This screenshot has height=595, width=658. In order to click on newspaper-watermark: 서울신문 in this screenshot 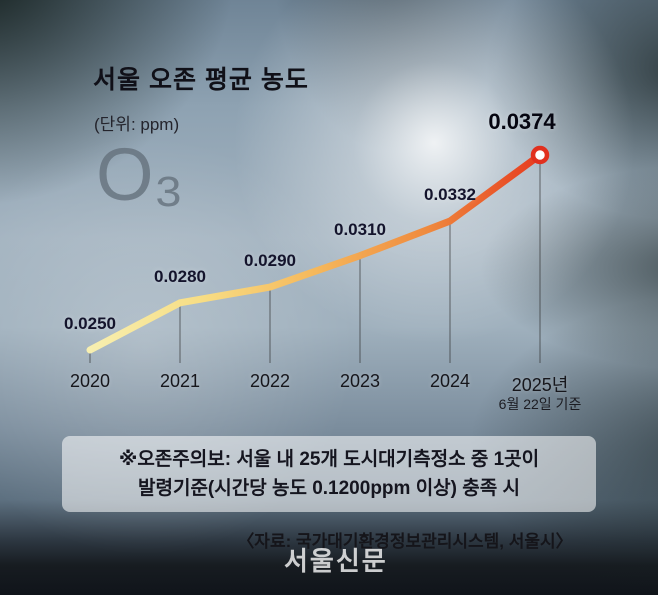, I will do `click(336, 561)`.